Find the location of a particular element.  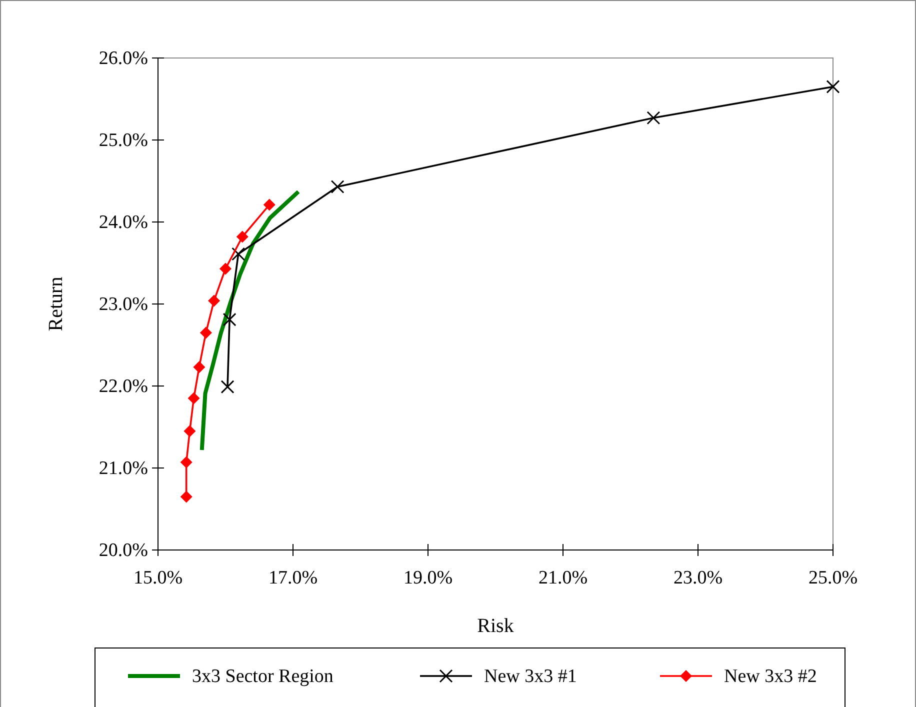

y-tick-label: 21.0% is located at coordinates (123, 469).